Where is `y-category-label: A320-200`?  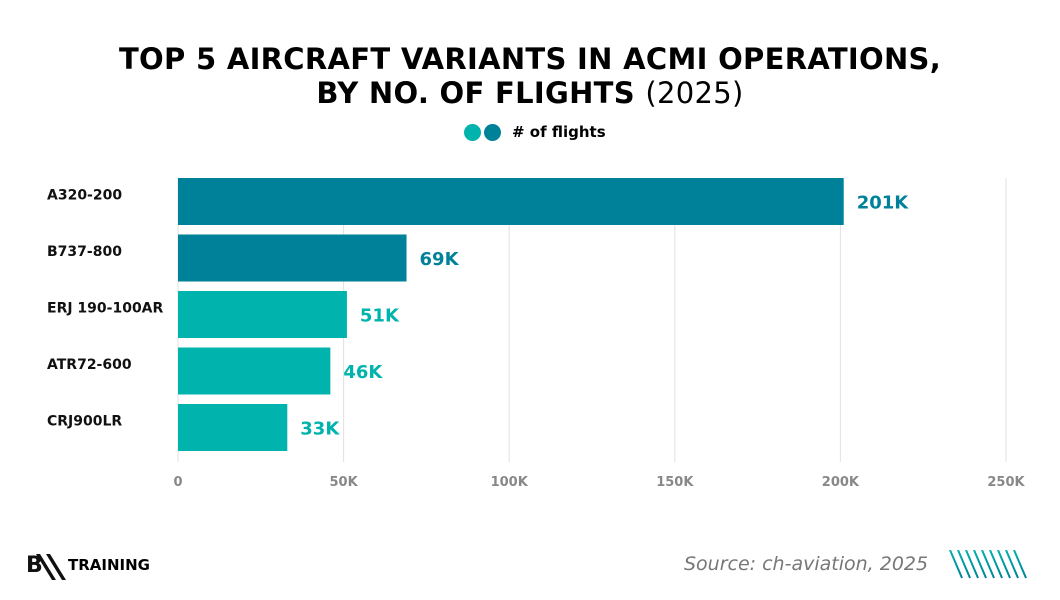
y-category-label: A320-200 is located at coordinates (84, 196).